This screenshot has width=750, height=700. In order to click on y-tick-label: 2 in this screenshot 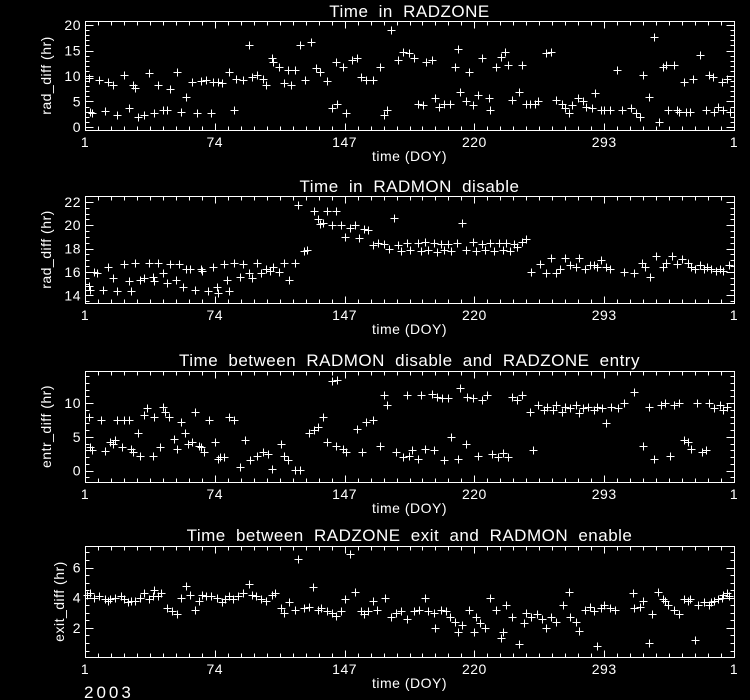, I will do `click(77, 628)`.